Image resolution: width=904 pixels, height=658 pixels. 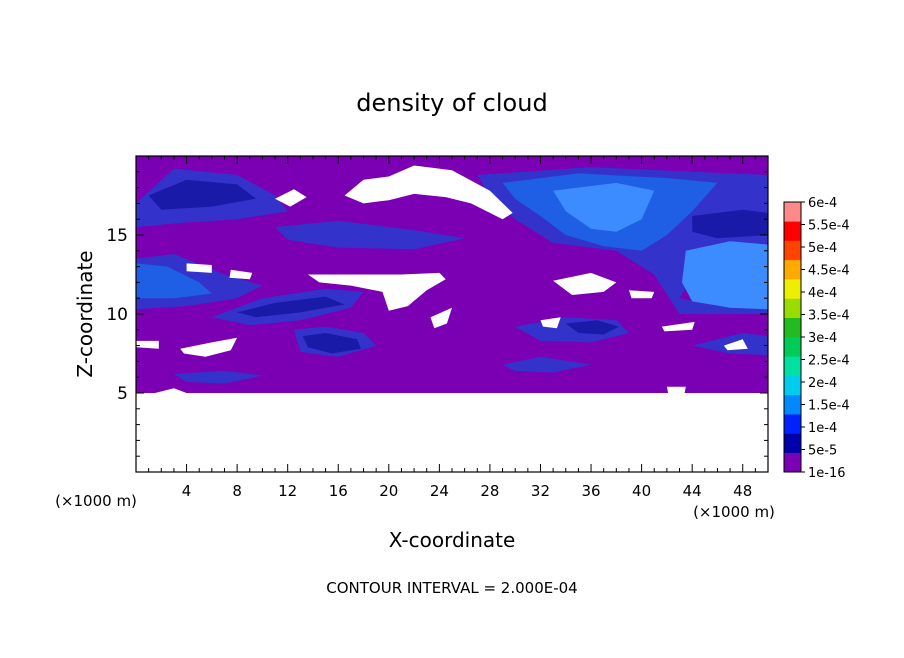 What do you see at coordinates (237, 491) in the screenshot?
I see `x-tick-label: 8` at bounding box center [237, 491].